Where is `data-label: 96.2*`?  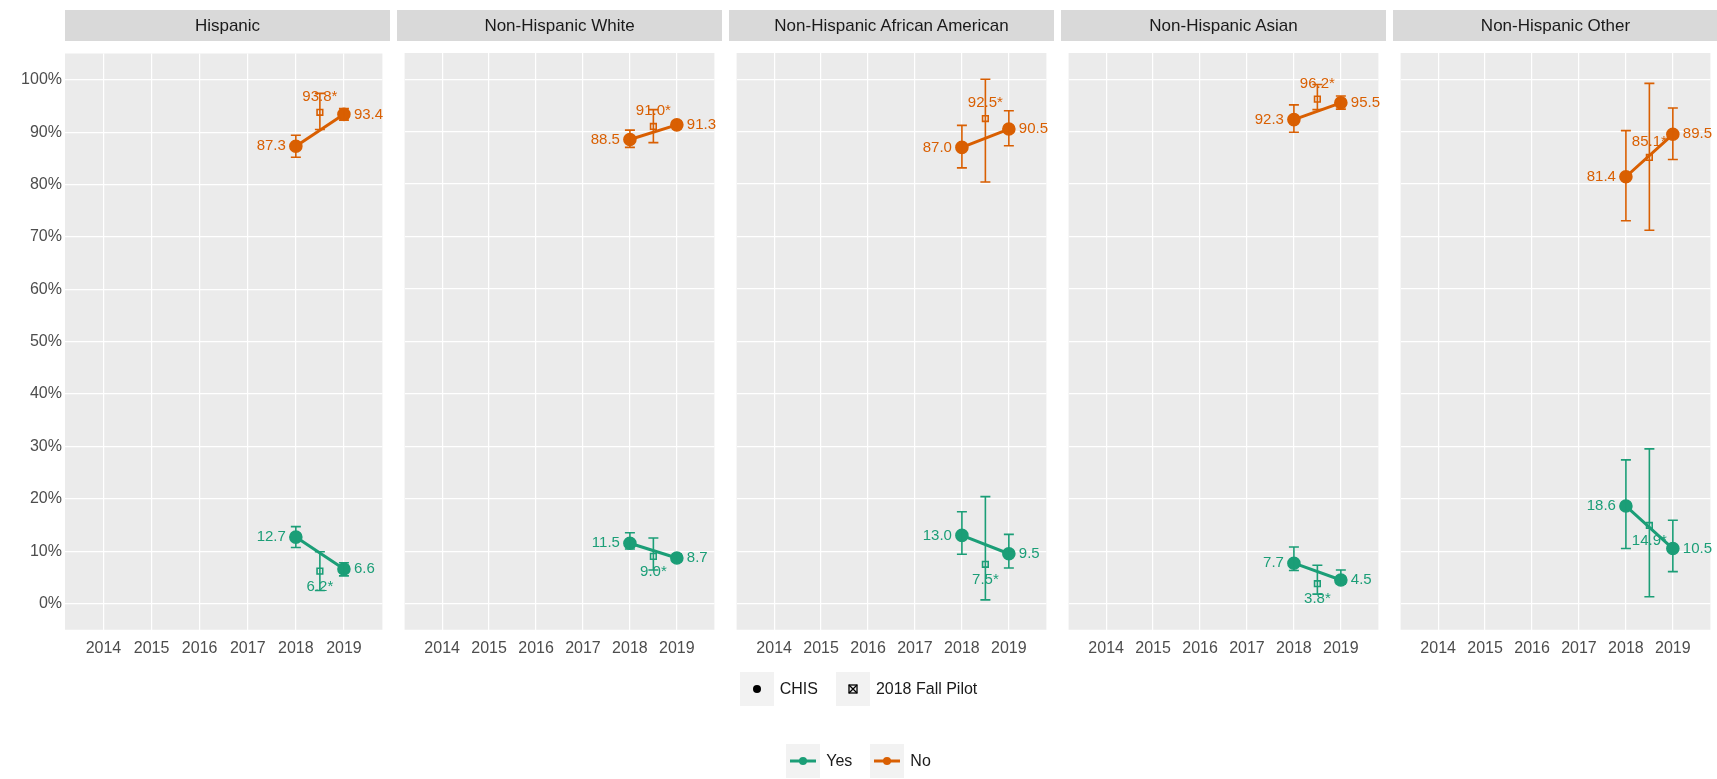
data-label: 96.2* is located at coordinates (1317, 82).